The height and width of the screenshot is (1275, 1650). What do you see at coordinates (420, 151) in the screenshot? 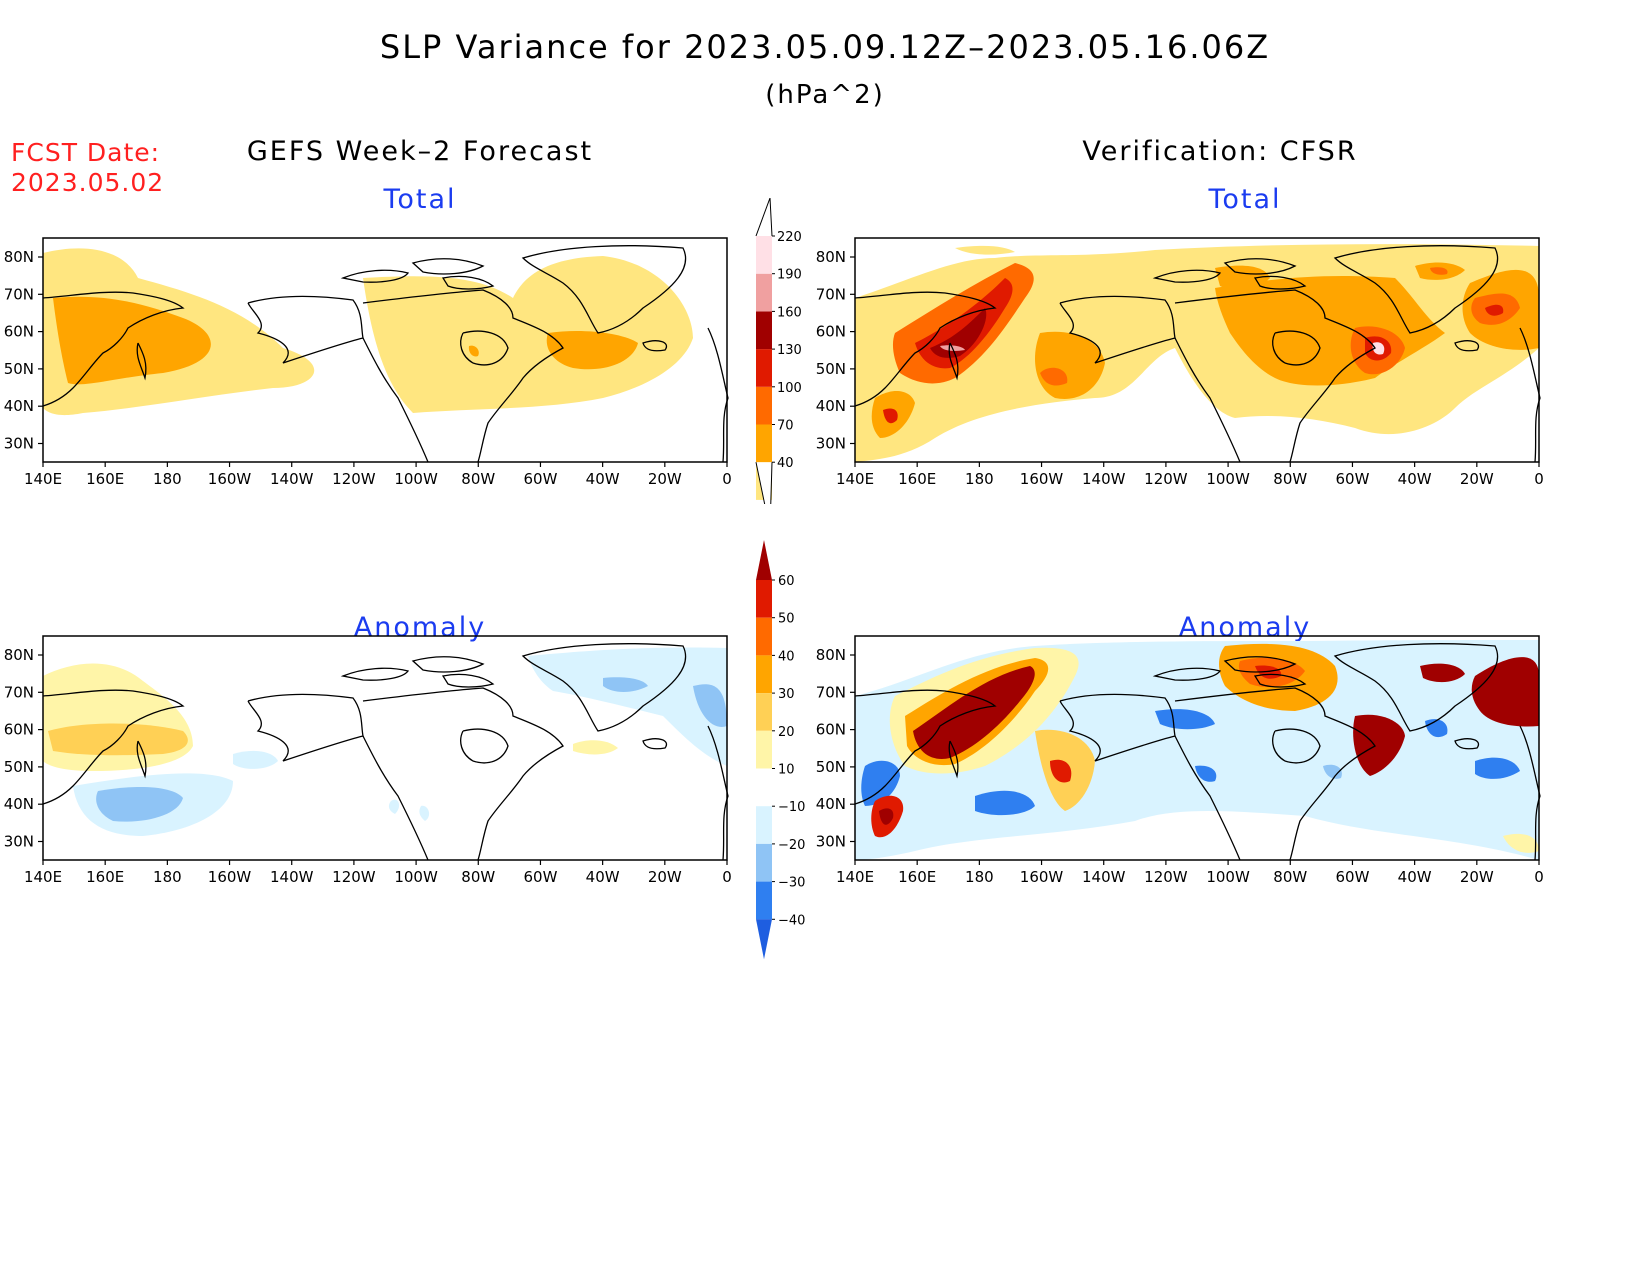
I see `left-column-title: GEFS Week–2 Forecast` at bounding box center [420, 151].